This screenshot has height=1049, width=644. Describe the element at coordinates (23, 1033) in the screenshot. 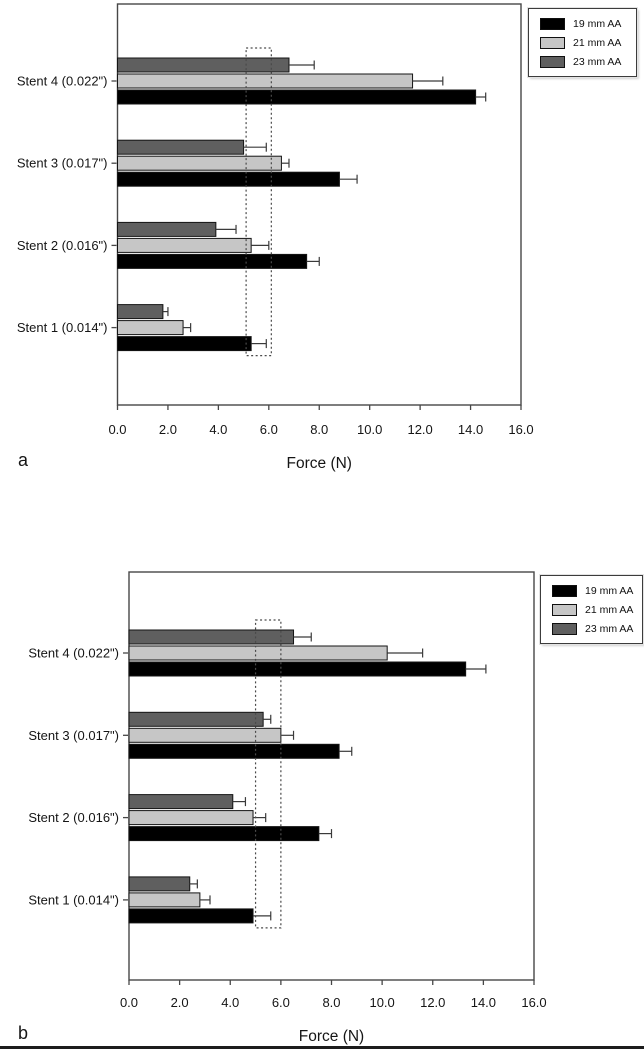

I see `panel-letter: b` at that location.